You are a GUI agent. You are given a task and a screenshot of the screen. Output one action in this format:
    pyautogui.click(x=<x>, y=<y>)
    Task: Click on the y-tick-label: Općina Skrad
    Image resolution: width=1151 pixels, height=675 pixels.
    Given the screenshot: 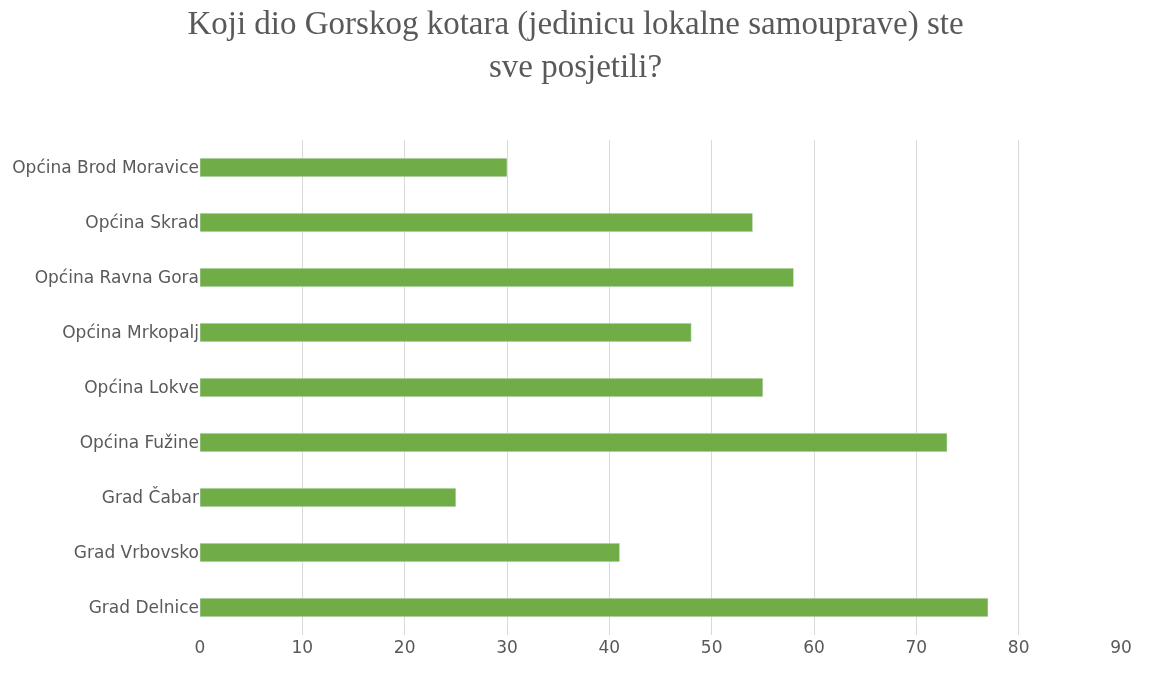 What is the action you would take?
    pyautogui.click(x=142, y=222)
    